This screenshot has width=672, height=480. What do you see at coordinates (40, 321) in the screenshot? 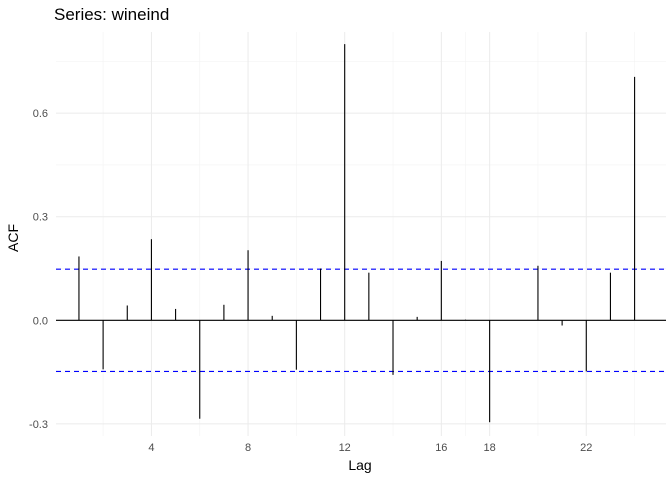
I see `y-tick-label: 0.0` at bounding box center [40, 321].